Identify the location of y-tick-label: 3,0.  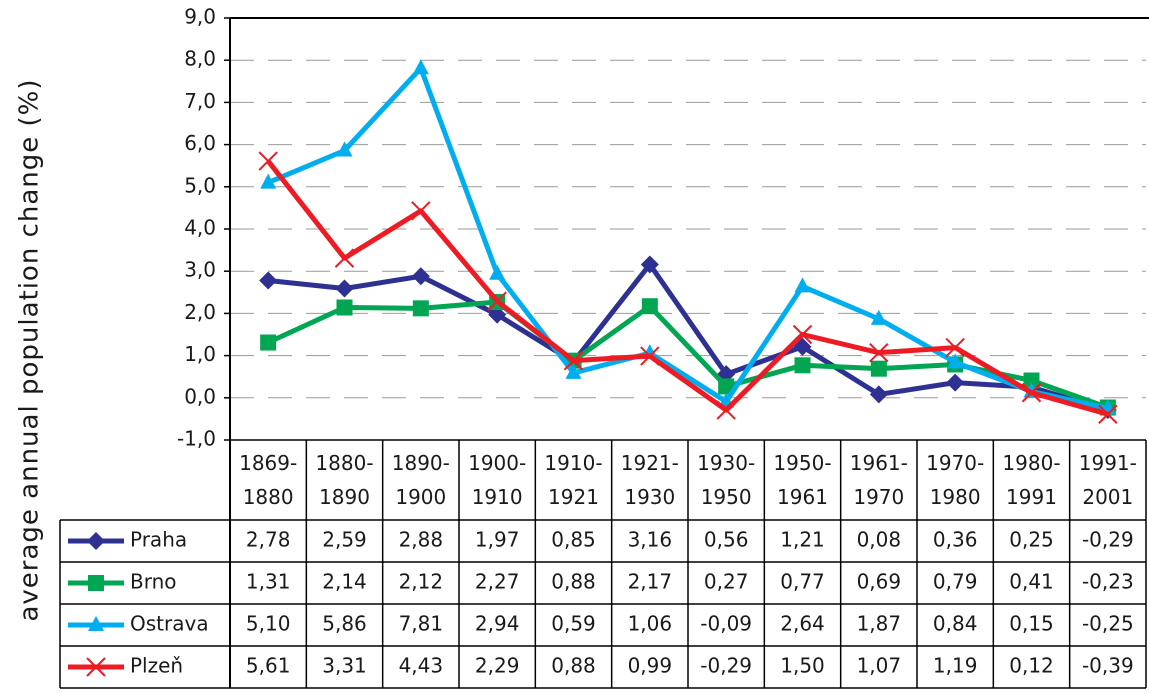
(200, 270).